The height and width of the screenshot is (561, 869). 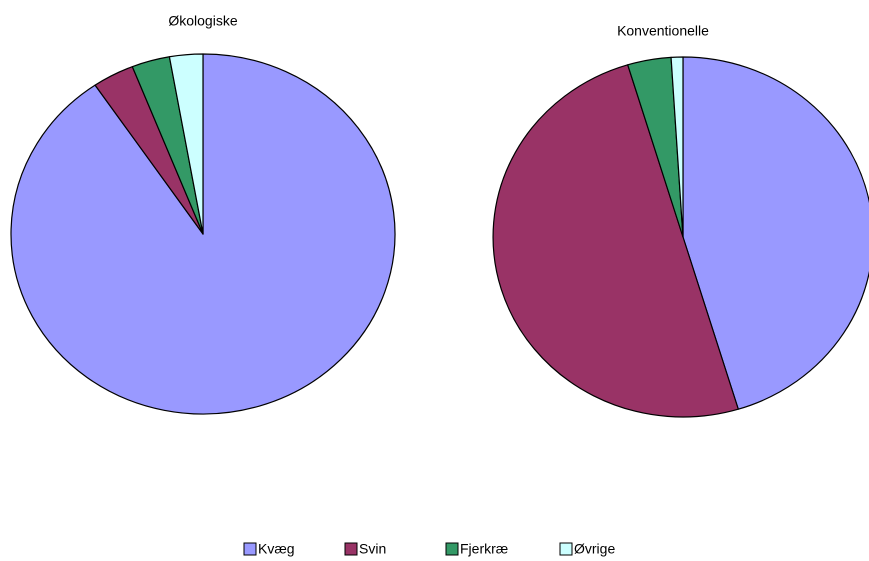 What do you see at coordinates (202, 21) in the screenshot?
I see `chart-title: Økologiske` at bounding box center [202, 21].